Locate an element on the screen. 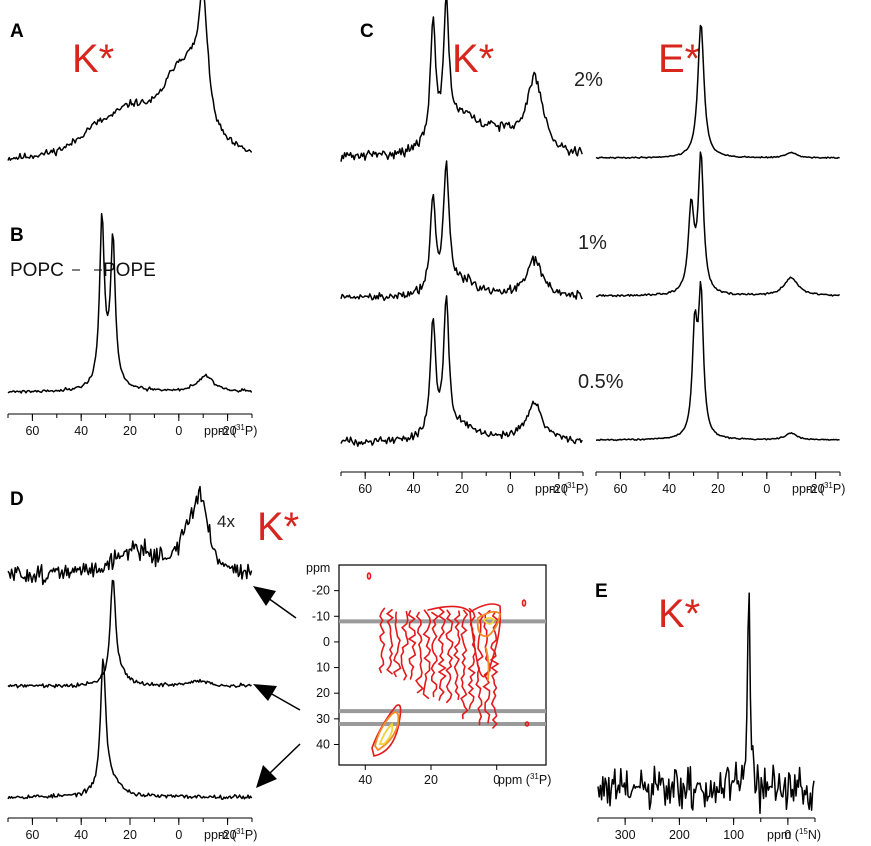 Image resolution: width=871 pixels, height=846 pixels. contour-x-tick-label: 20 is located at coordinates (431, 780).